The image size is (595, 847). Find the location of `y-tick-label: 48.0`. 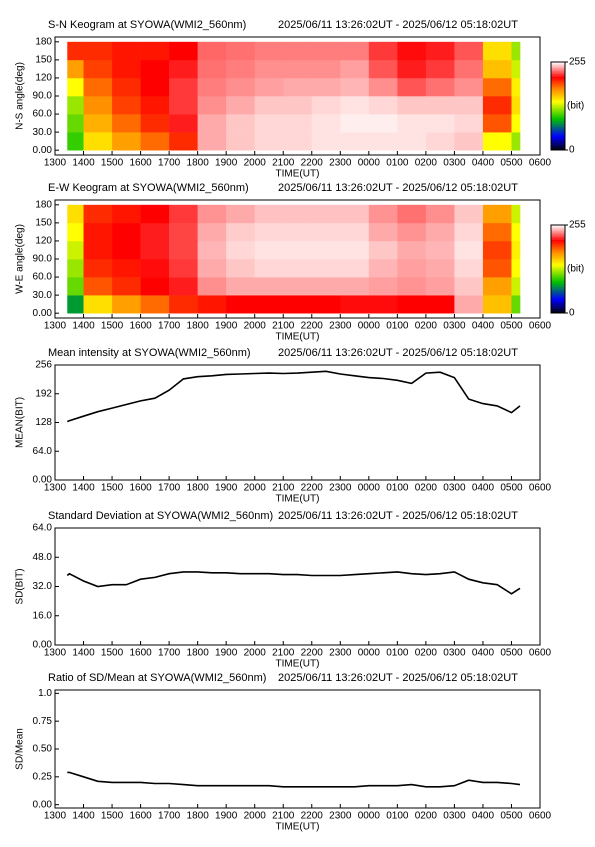

y-tick-label: 48.0 is located at coordinates (43, 557).